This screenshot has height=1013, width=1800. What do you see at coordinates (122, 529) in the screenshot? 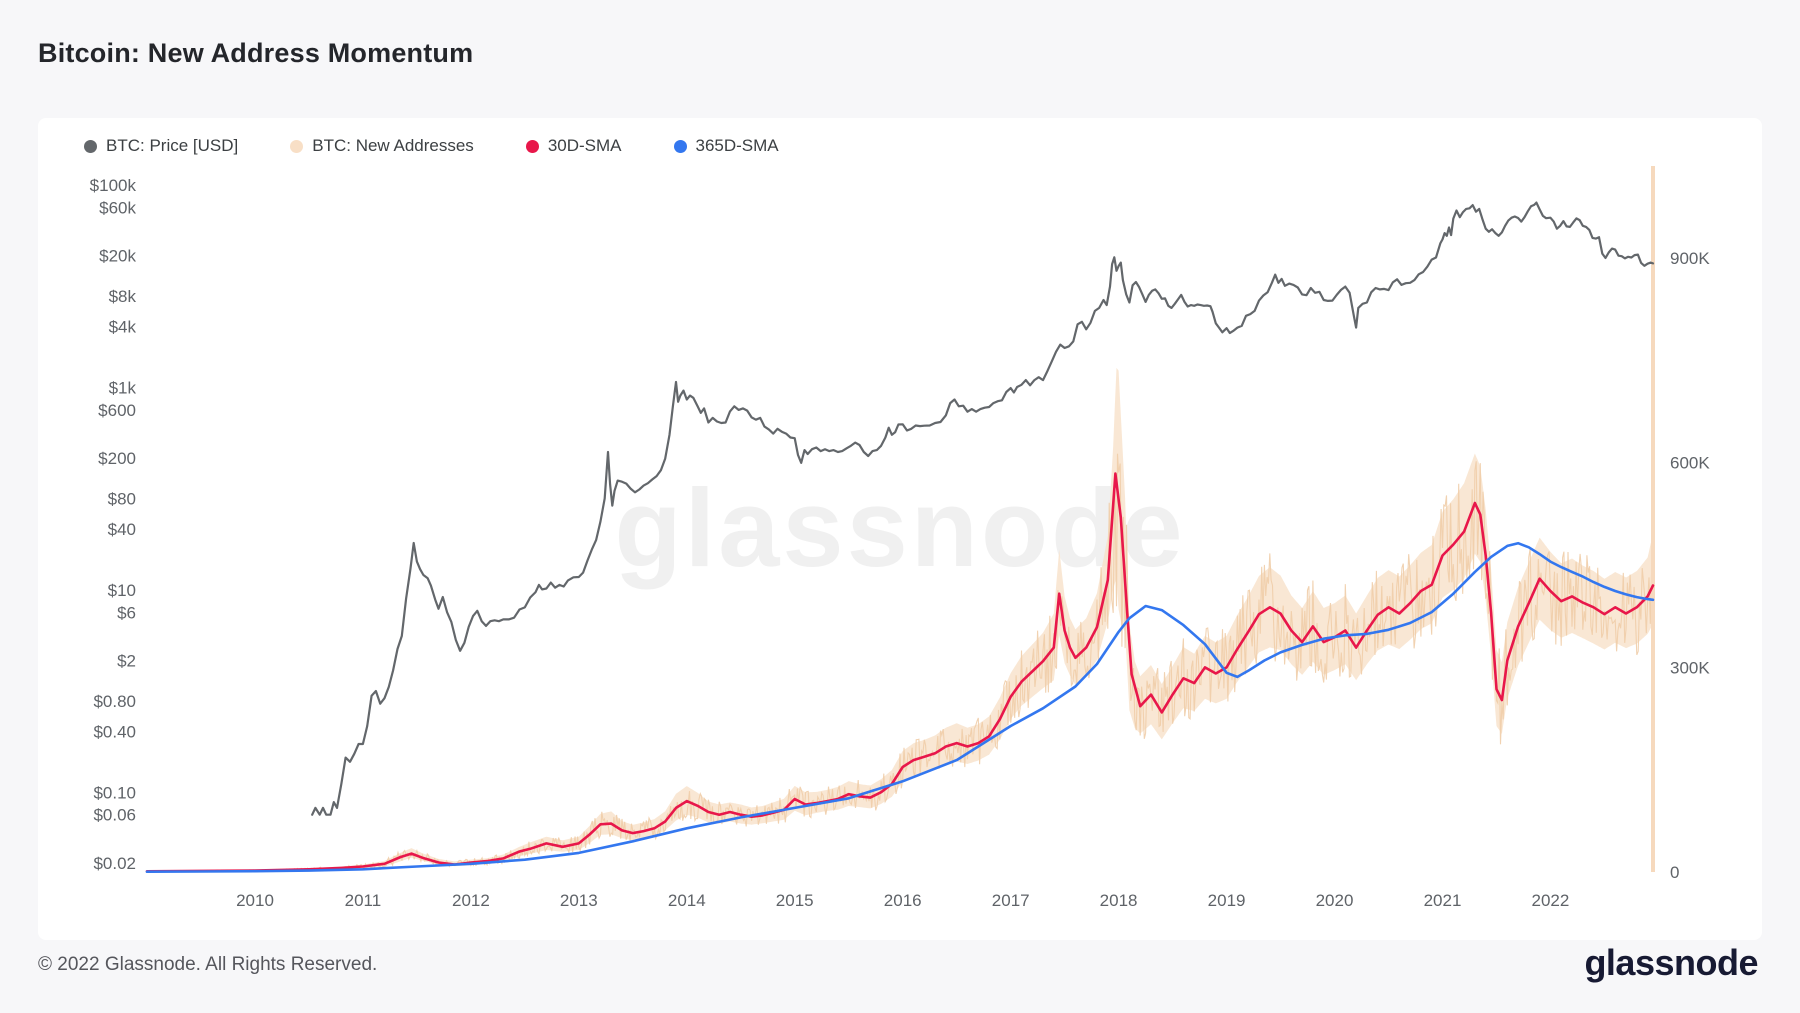
I see `price-axis-tick: $40` at bounding box center [122, 529].